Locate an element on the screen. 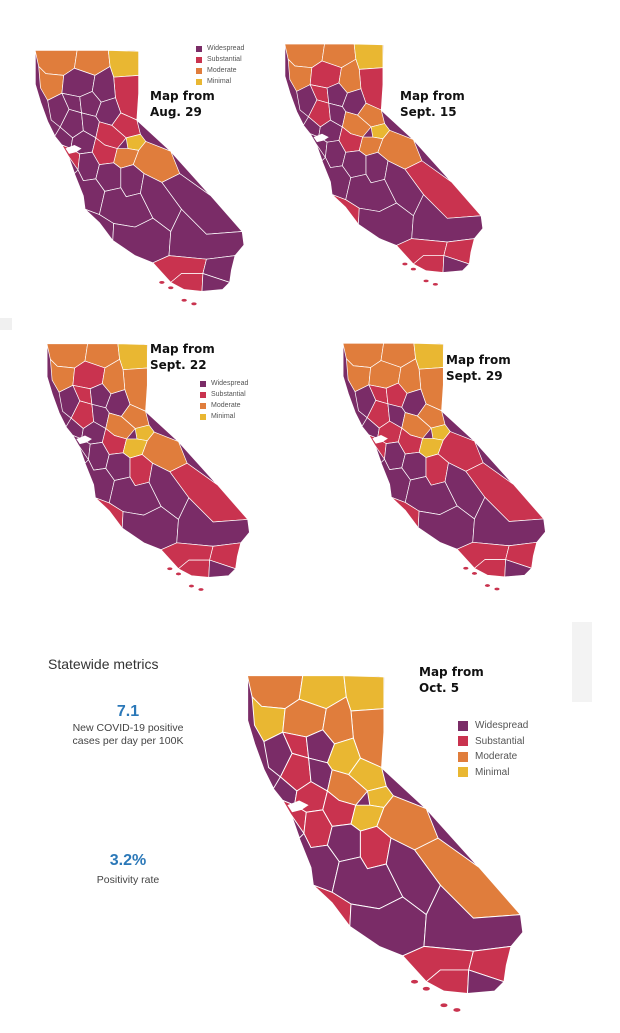  map-title: Map from Aug. 29 is located at coordinates (182, 104).